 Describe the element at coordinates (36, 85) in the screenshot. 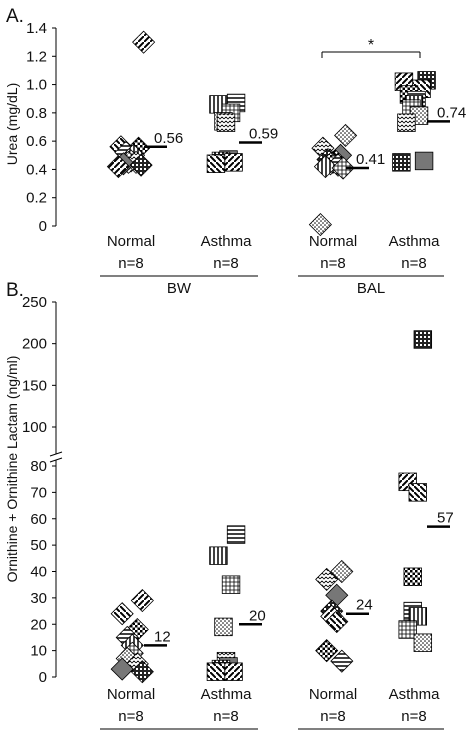

I see `panel-a-y-tick-label: 1.0` at that location.